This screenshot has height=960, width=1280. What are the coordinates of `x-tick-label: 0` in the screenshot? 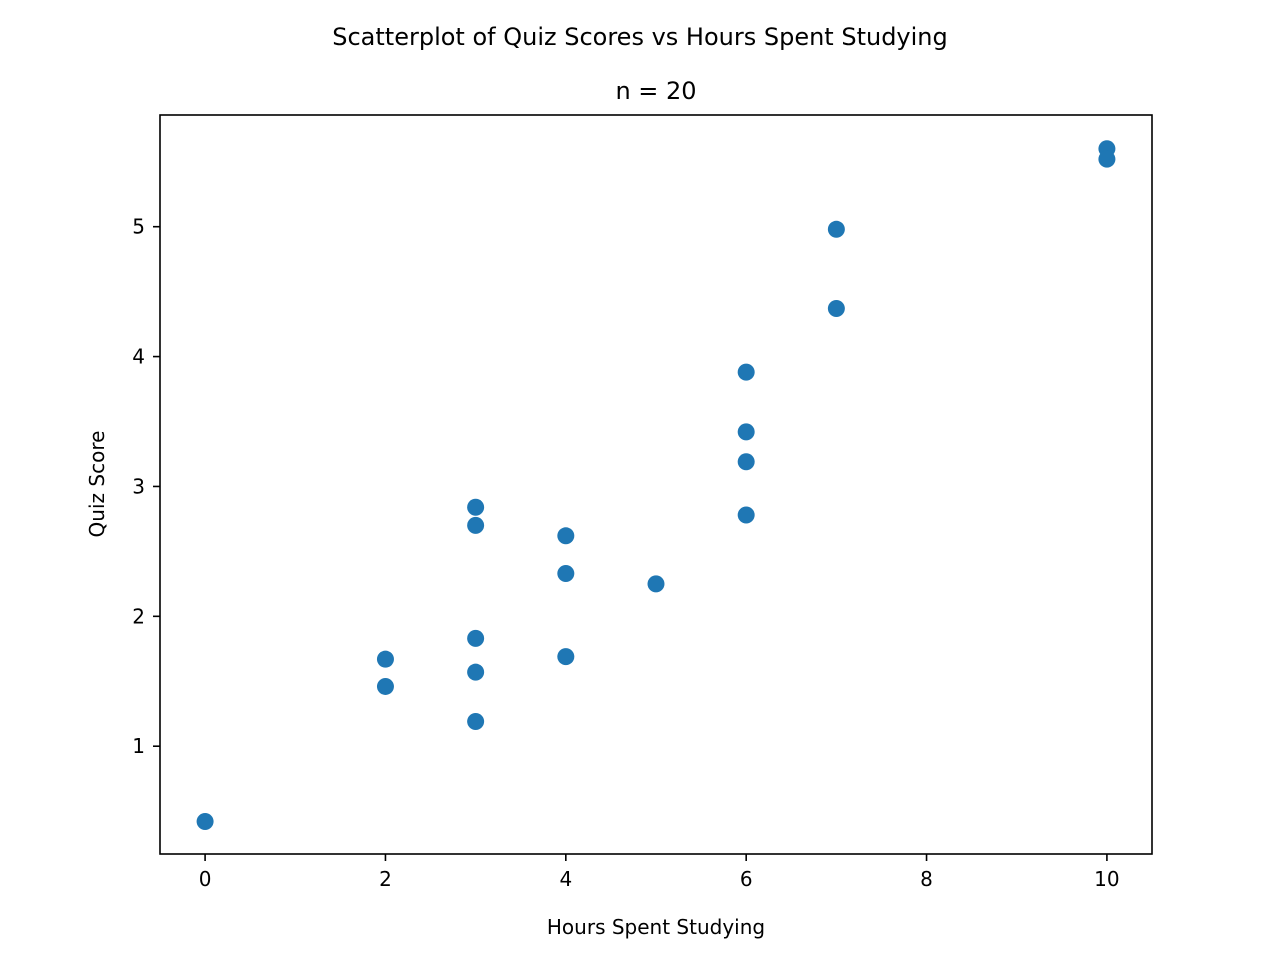 It's located at (205, 879).